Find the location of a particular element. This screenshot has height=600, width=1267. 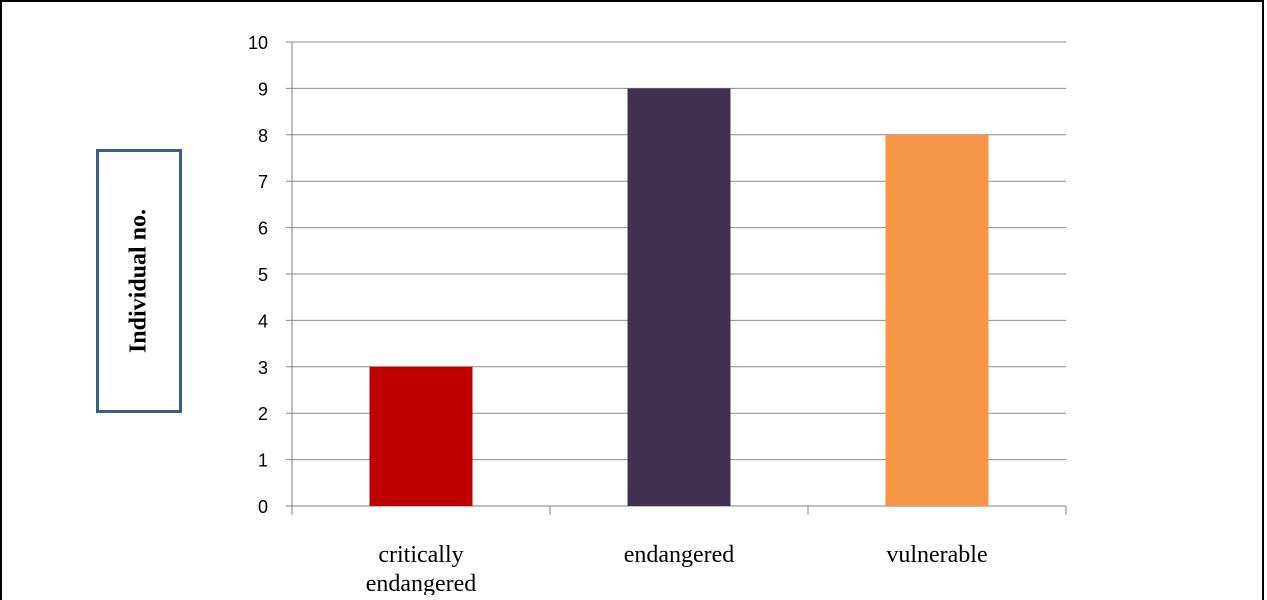

bar-critically-endangered is located at coordinates (421, 436).